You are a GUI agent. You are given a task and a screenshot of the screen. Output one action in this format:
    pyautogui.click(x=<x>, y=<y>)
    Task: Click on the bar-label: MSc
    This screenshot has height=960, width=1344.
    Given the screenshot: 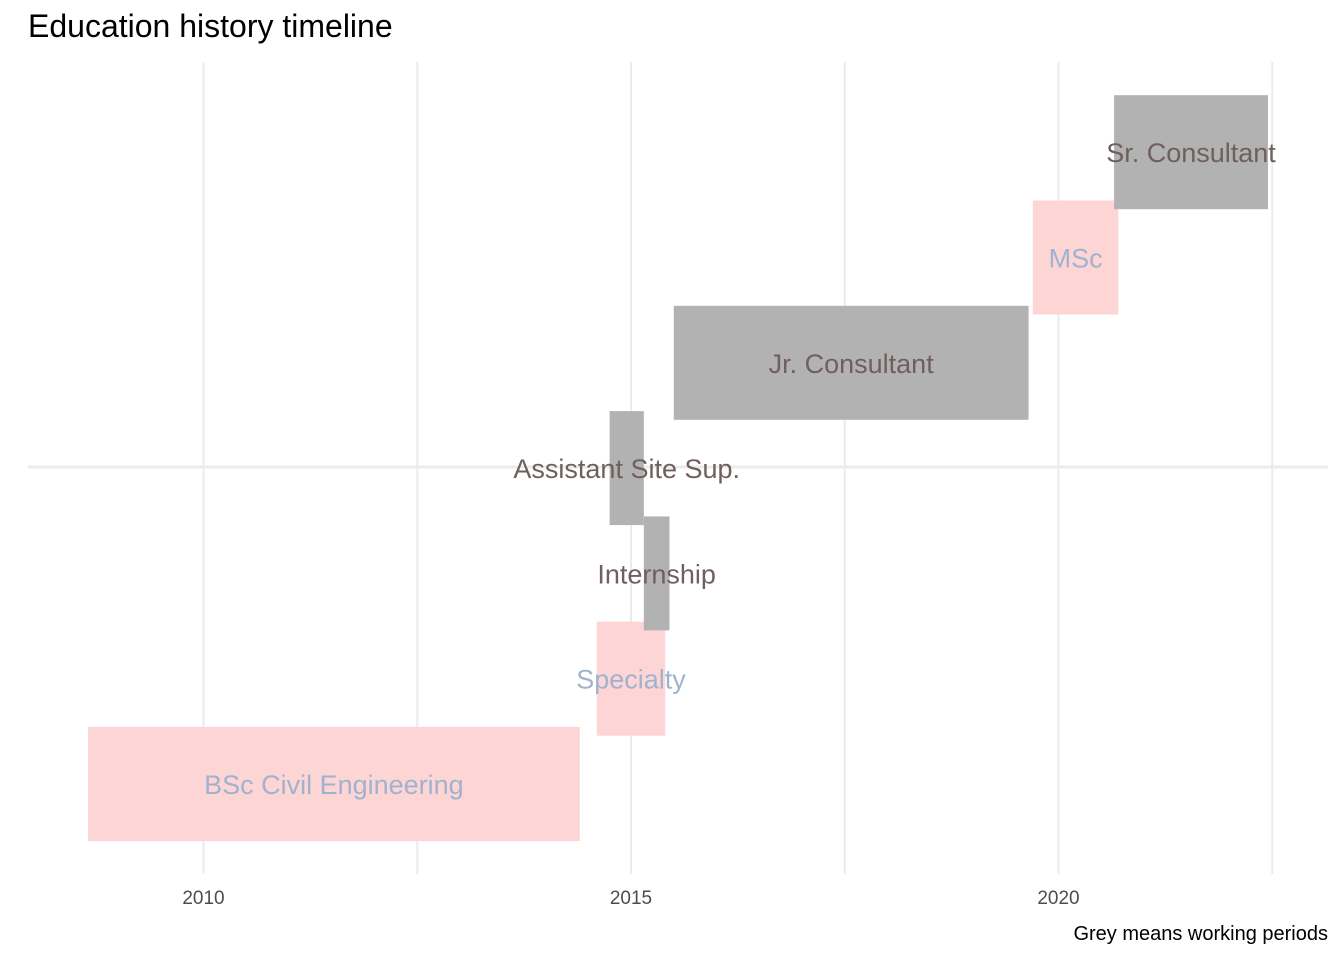 What is the action you would take?
    pyautogui.click(x=1076, y=259)
    